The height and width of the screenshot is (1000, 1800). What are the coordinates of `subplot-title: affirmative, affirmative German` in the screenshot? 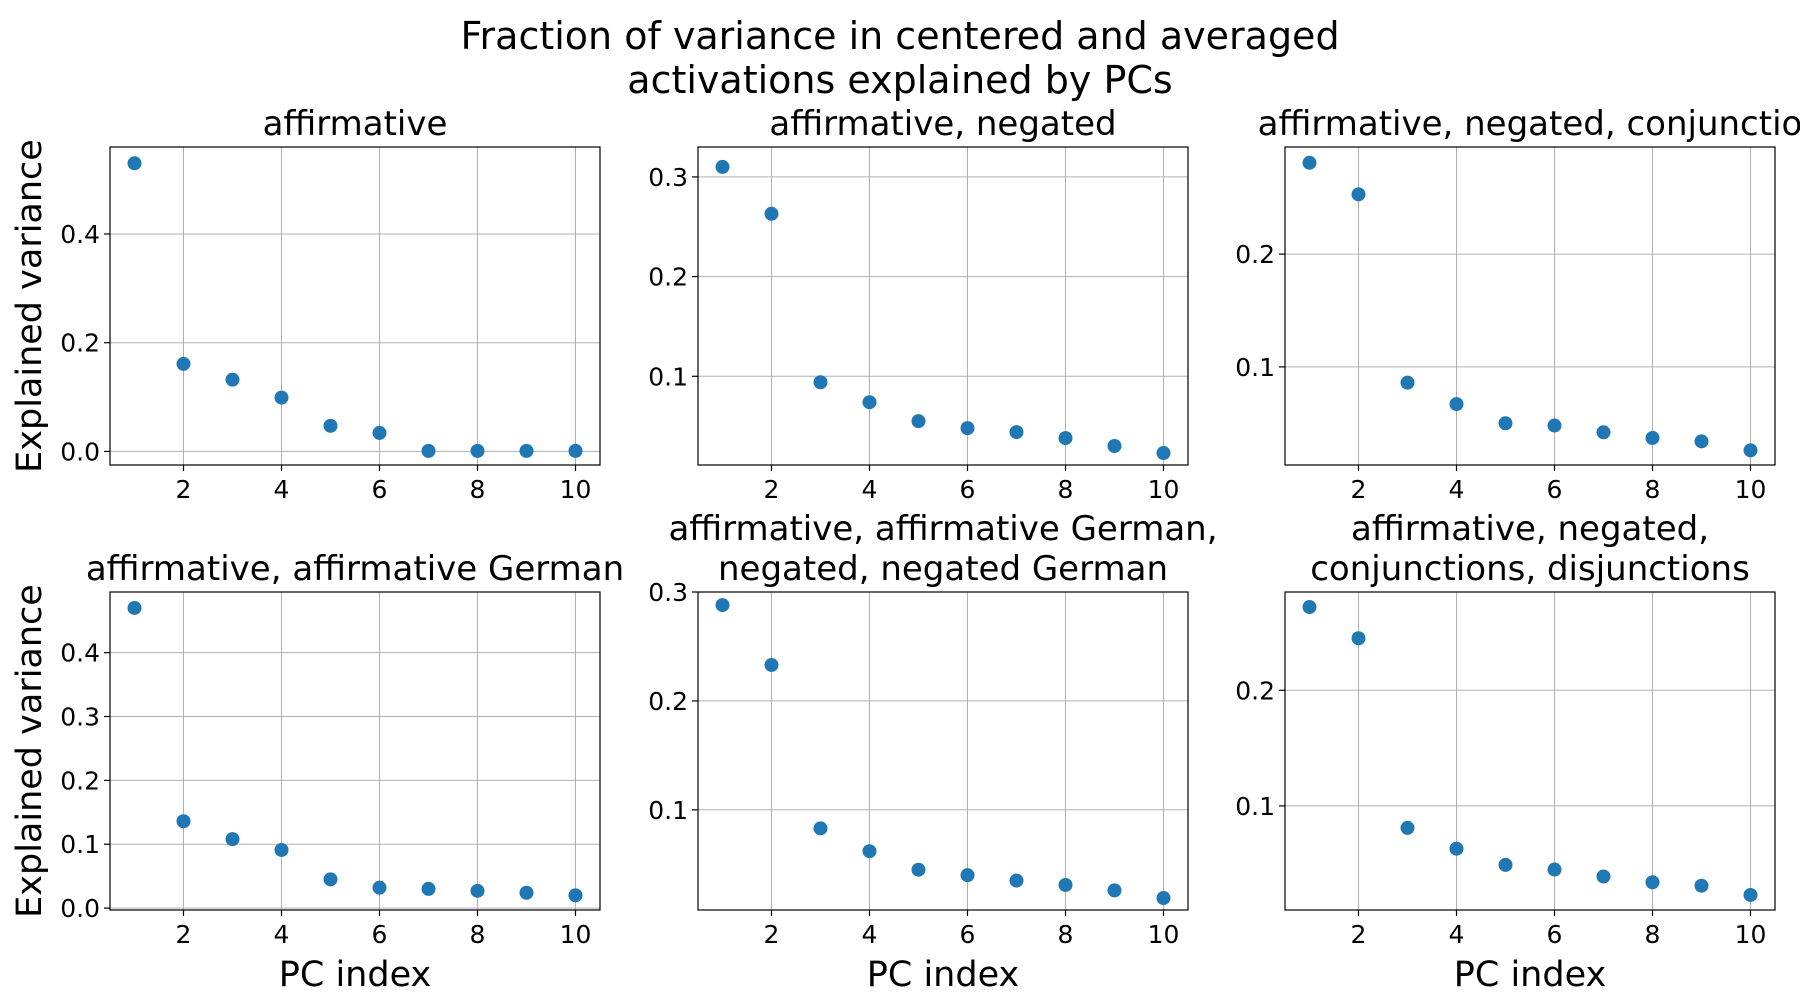 It's located at (355, 569).